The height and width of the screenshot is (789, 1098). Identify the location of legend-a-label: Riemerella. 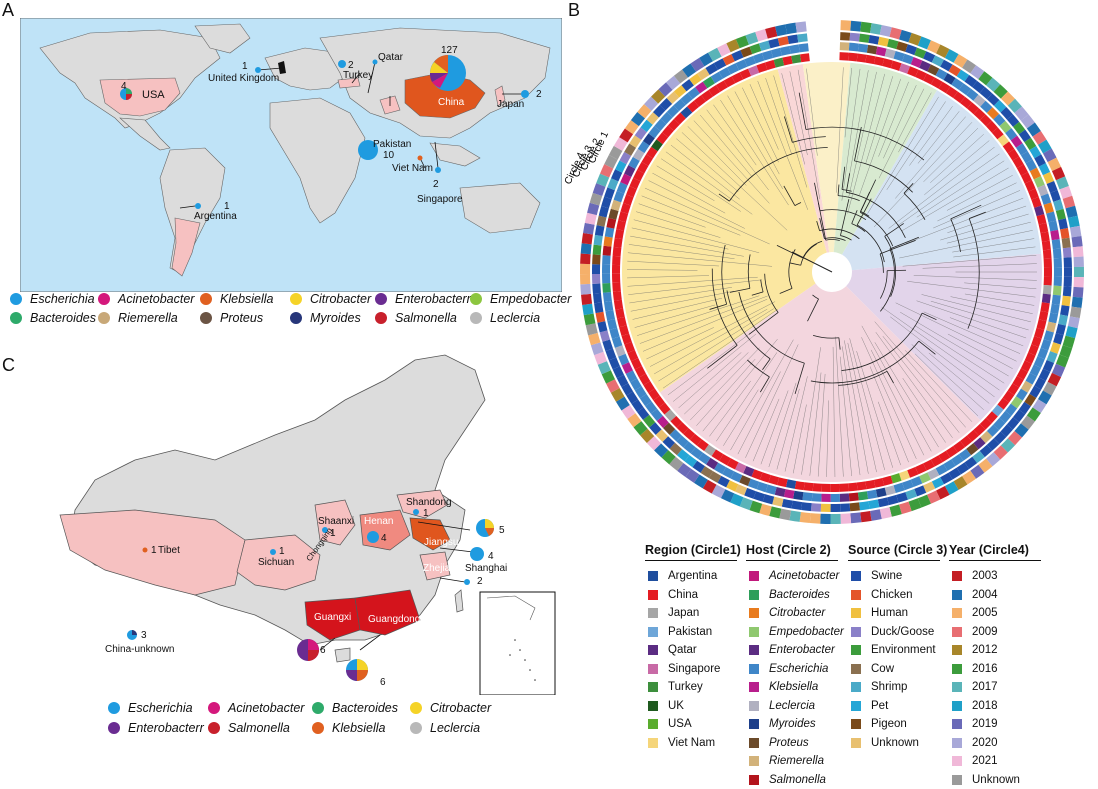
(148, 318).